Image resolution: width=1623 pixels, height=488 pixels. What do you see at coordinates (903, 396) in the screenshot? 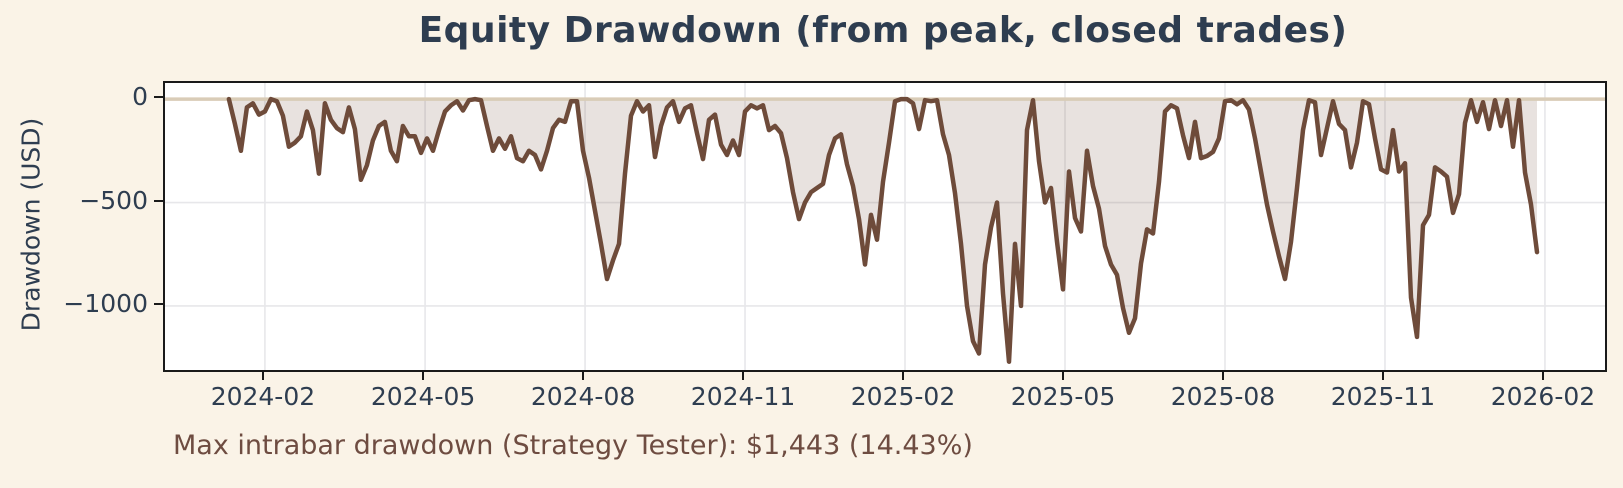
I see `x-tick-label: 2025-02` at bounding box center [903, 396].